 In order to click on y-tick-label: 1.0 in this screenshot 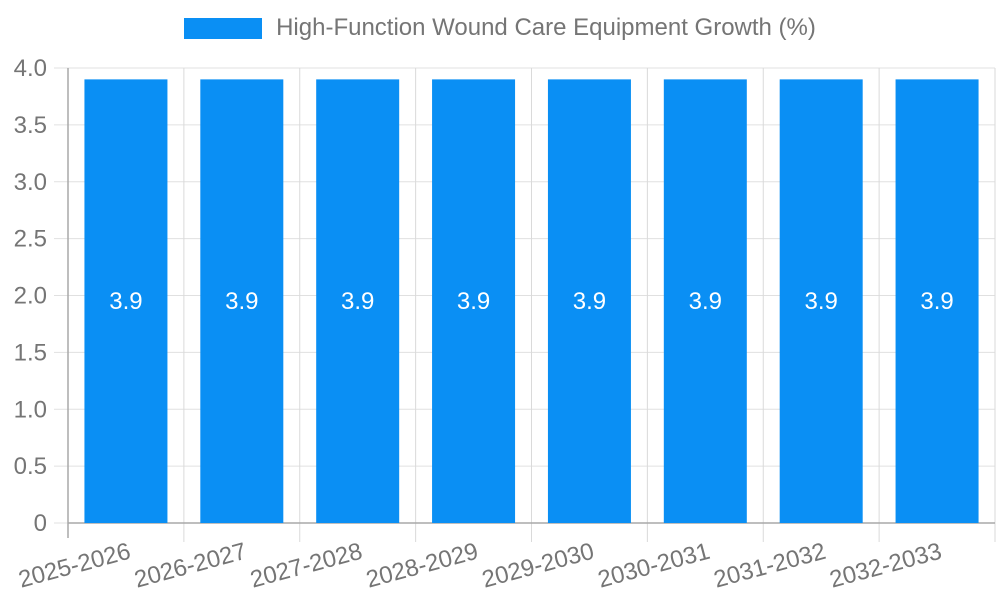, I will do `click(30, 409)`.